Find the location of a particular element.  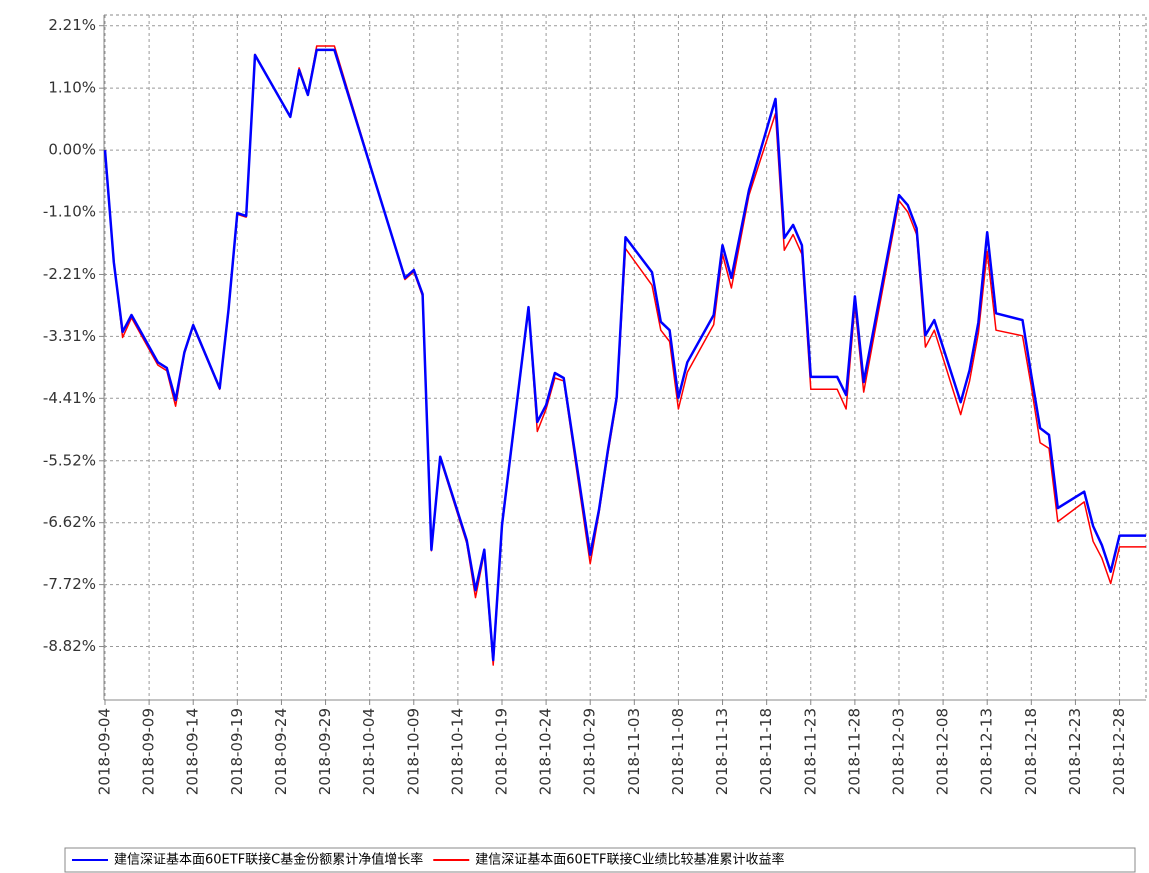

y-tick-label: -2.21% is located at coordinates (69, 274).